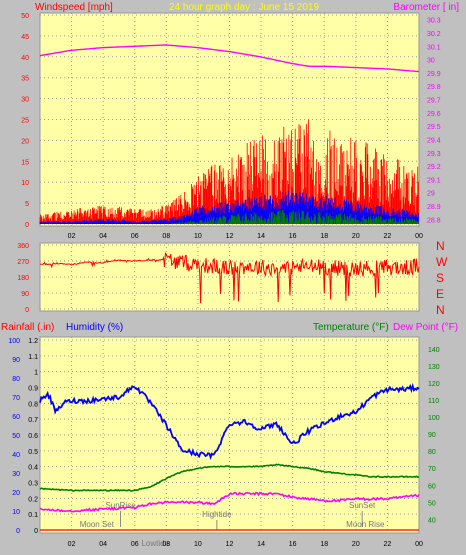 Image resolution: width=466 pixels, height=555 pixels. Describe the element at coordinates (432, 469) in the screenshot. I see `temp-y-tick: 70` at that location.